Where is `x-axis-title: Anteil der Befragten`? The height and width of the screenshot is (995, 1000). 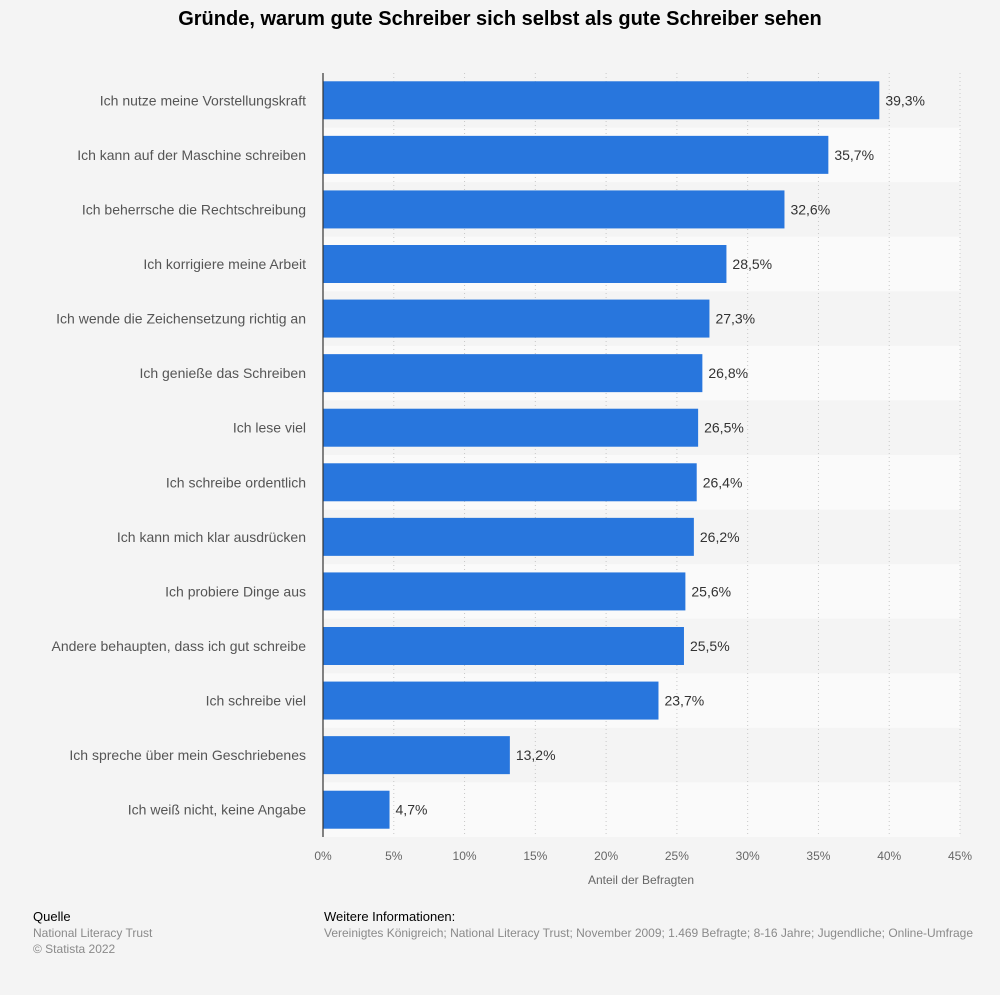 x-axis-title: Anteil der Befragten is located at coordinates (641, 880).